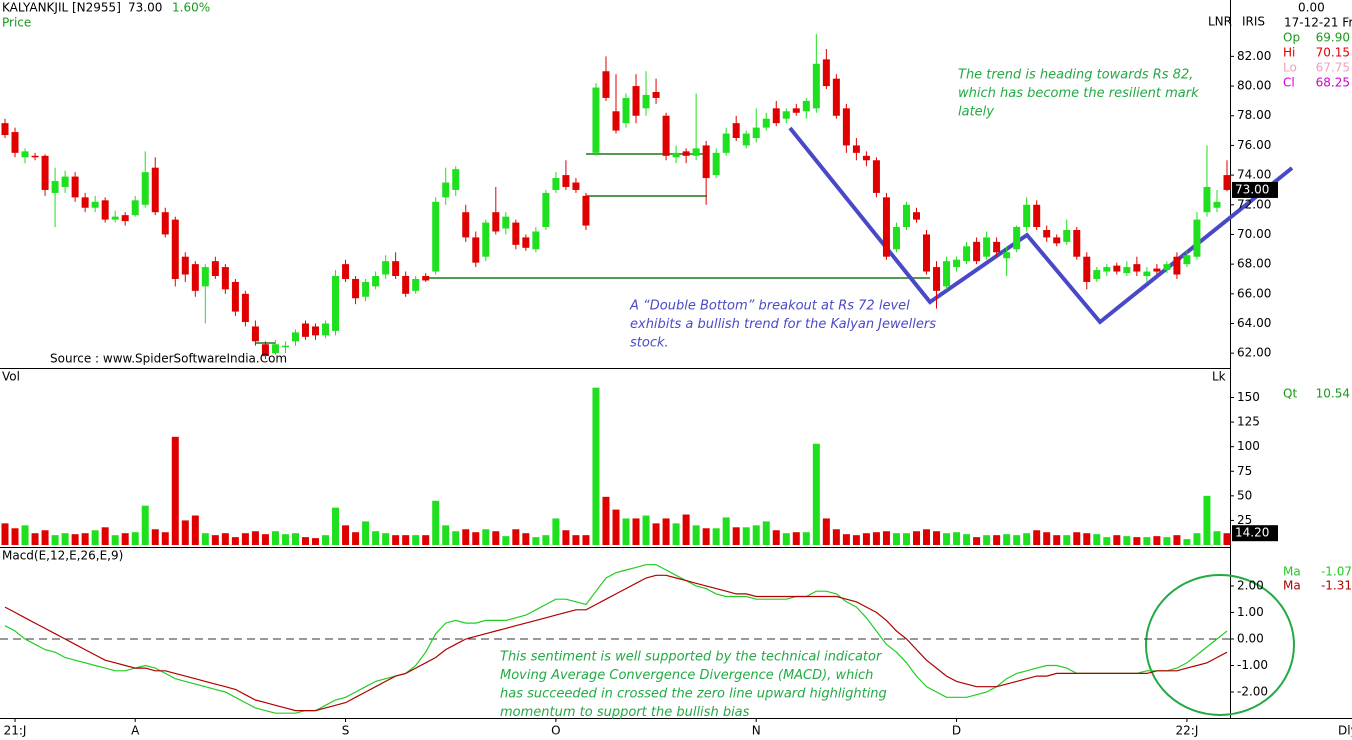 The width and height of the screenshot is (1352, 740). Describe the element at coordinates (1291, 38) in the screenshot. I see `ohlc-label: Op` at that location.